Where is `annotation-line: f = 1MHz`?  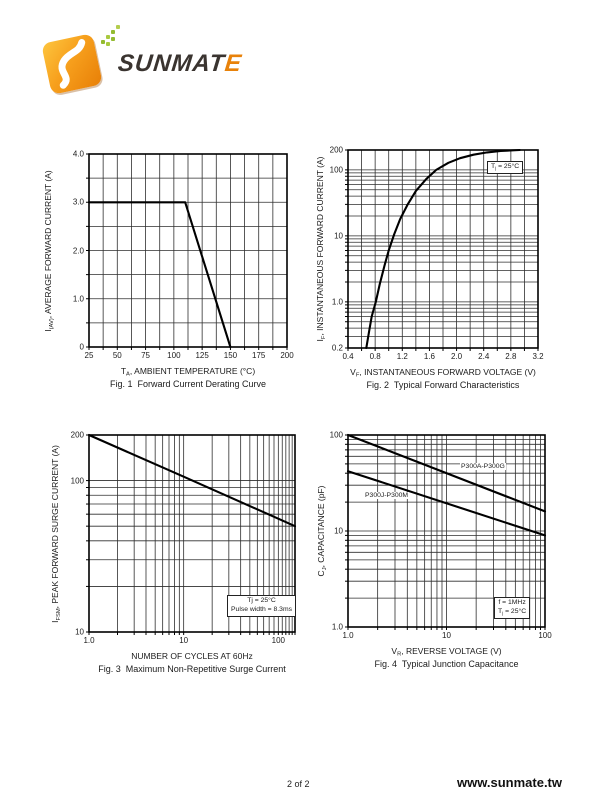 annotation-line: f = 1MHz is located at coordinates (512, 603).